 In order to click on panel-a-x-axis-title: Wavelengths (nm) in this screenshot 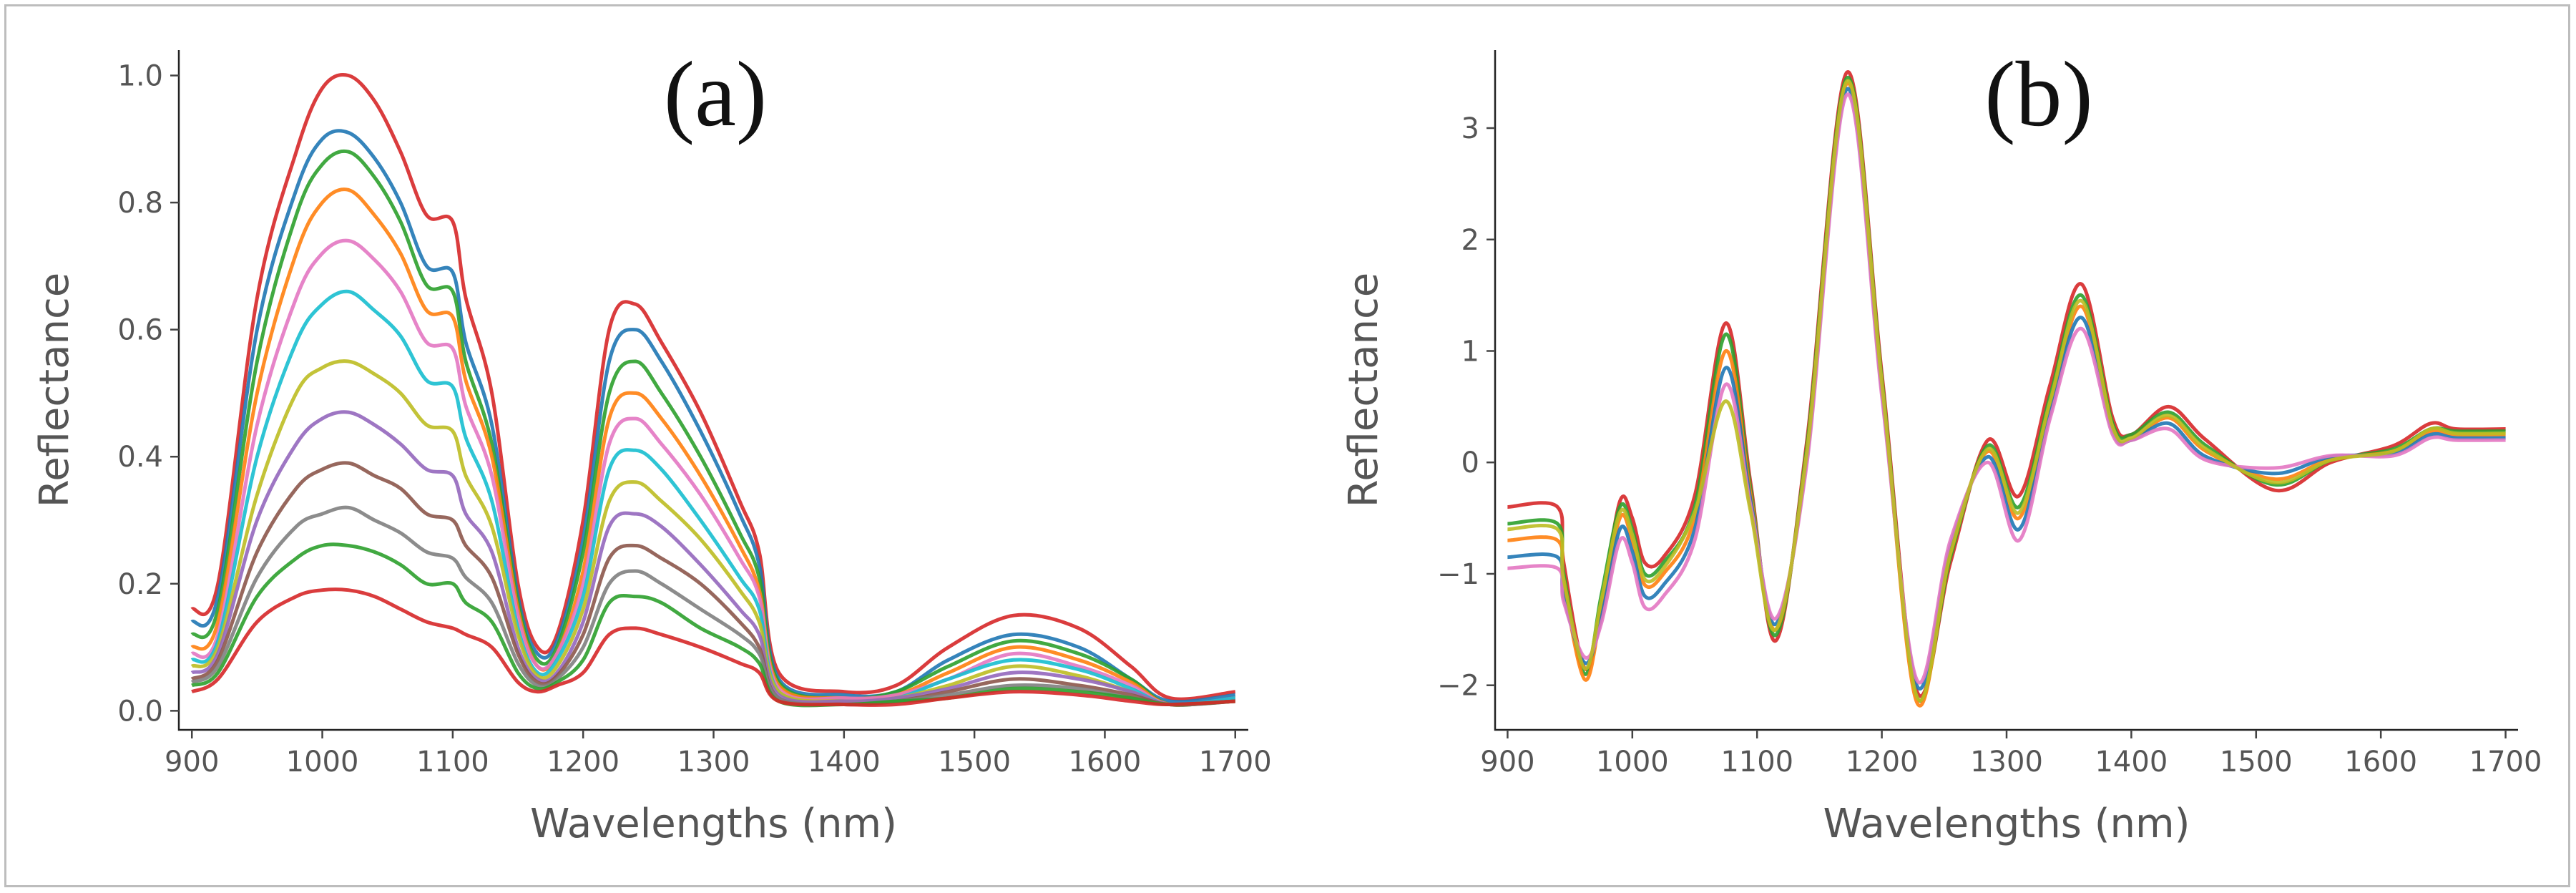, I will do `click(713, 824)`.